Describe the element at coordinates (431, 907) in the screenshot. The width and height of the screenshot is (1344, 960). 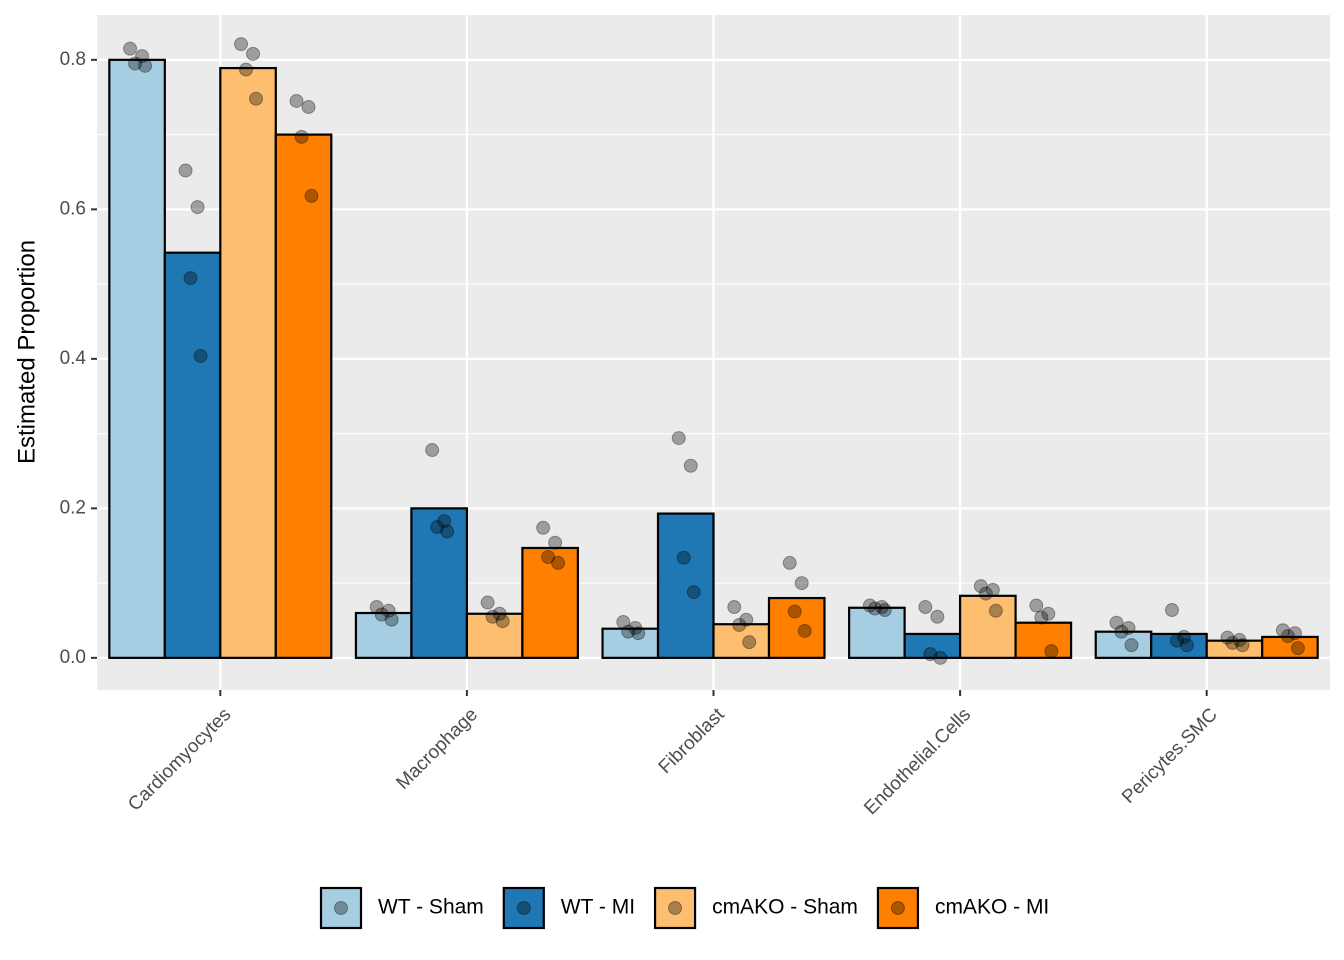
I see `legend-label: WT - Sham` at that location.